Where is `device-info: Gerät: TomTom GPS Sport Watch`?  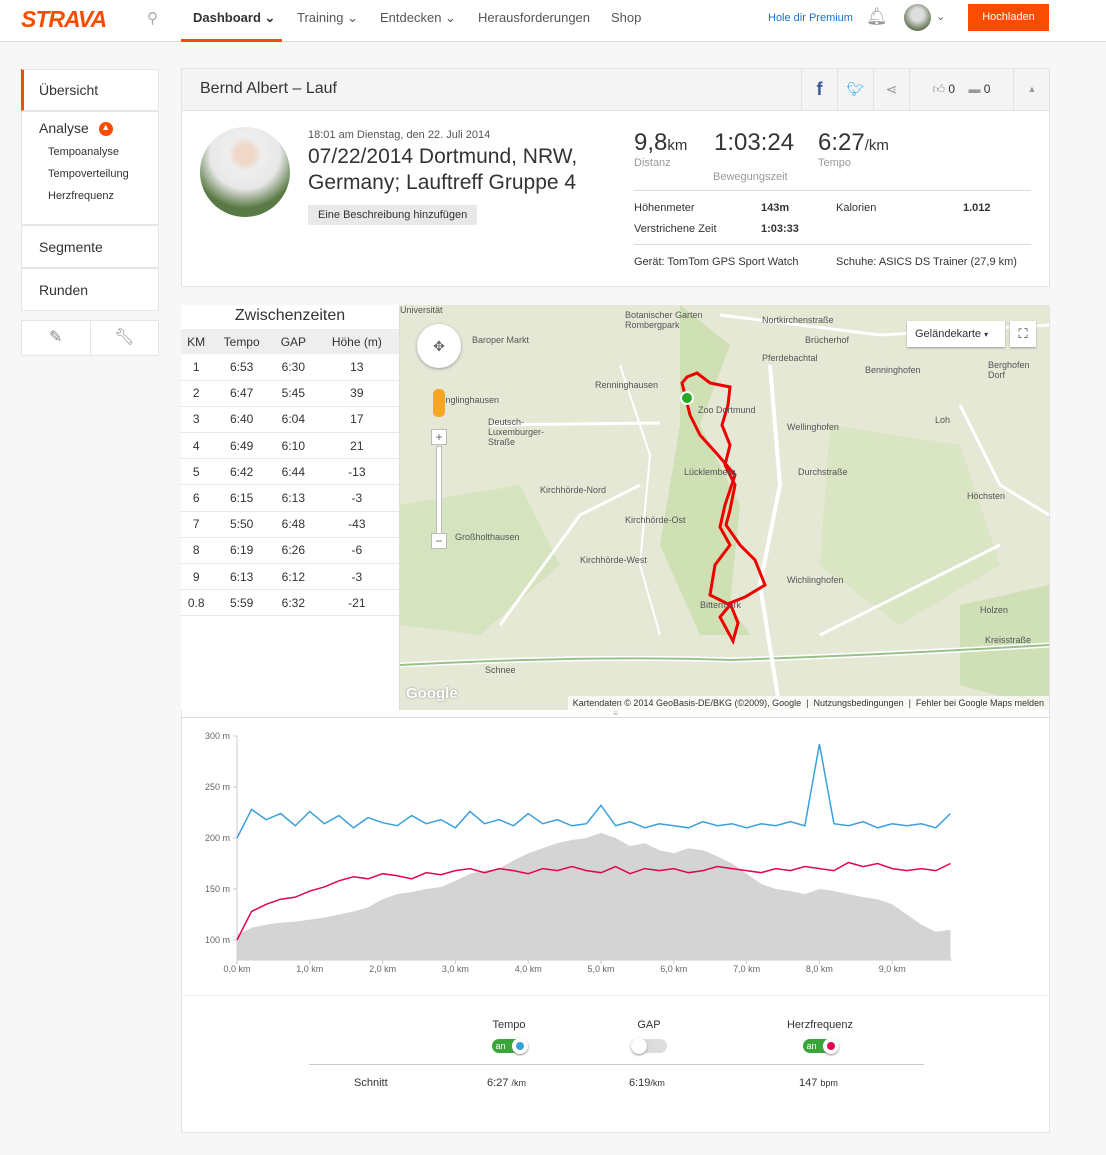 device-info: Gerät: TomTom GPS Sport Watch is located at coordinates (716, 262).